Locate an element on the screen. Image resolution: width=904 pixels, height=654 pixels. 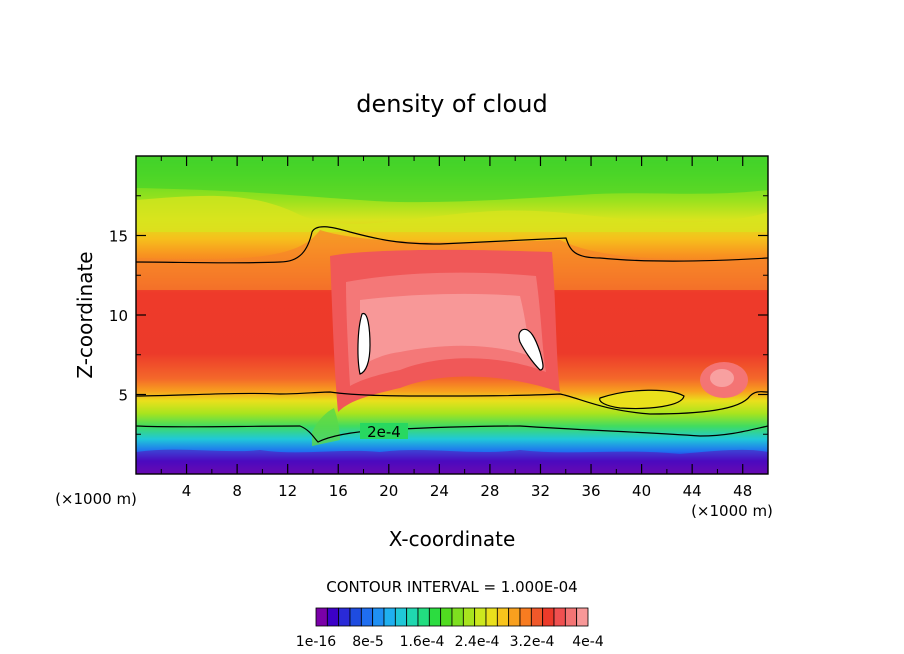
y-axis-title: Z-coordinate is located at coordinates (85, 314).